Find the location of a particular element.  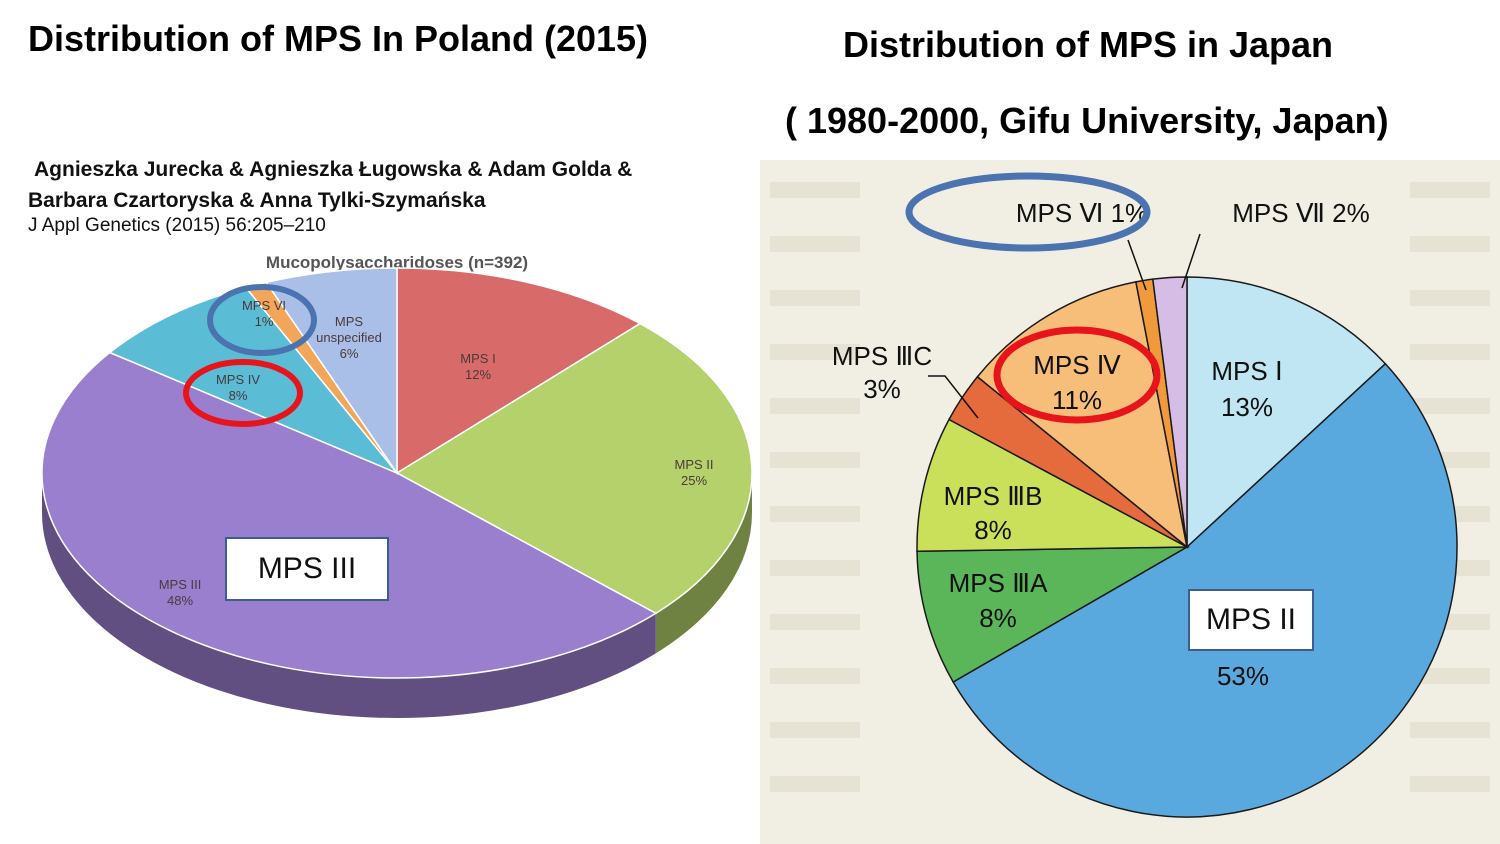

slice-side-mps-ii is located at coordinates (703, 563).